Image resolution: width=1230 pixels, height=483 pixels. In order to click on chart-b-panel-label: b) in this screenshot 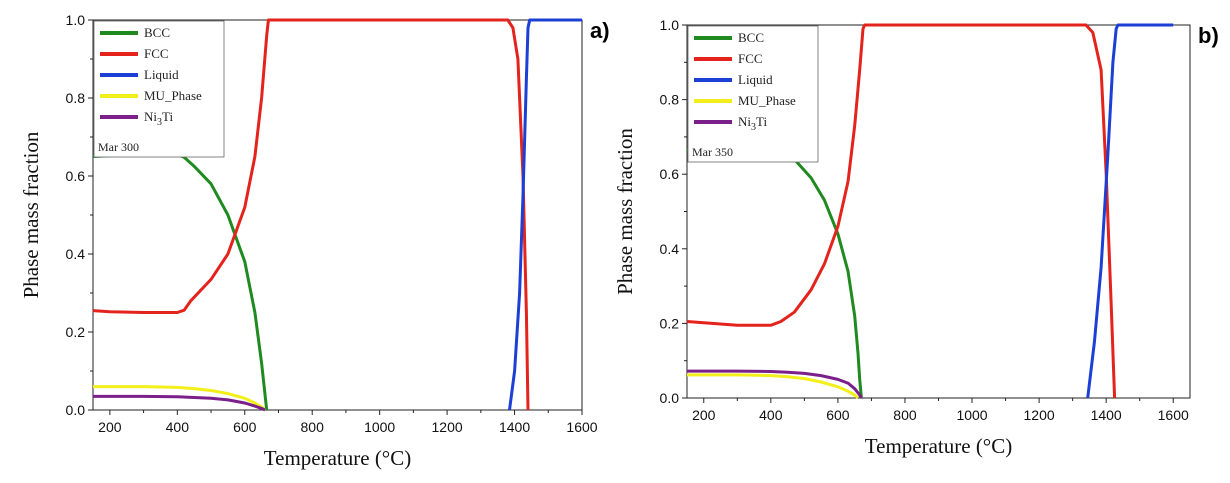, I will do `click(1208, 35)`.